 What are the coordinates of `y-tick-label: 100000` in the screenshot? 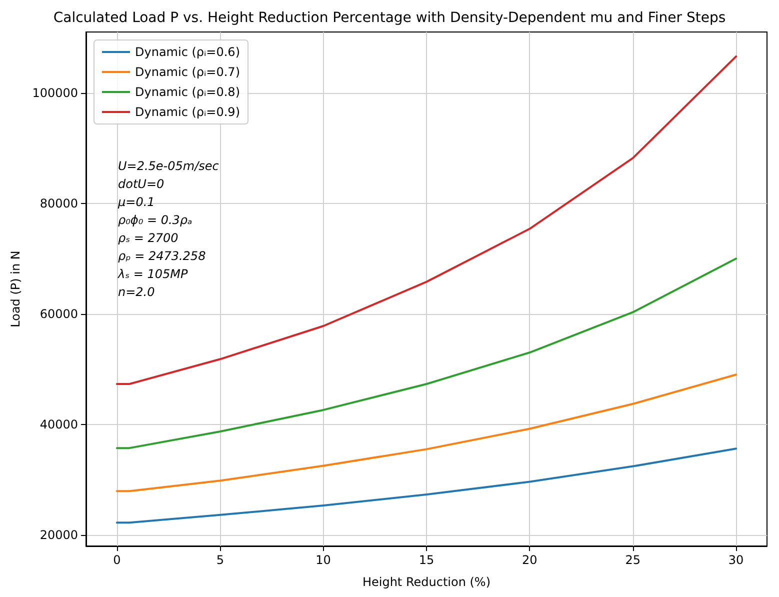 It's located at (55, 93).